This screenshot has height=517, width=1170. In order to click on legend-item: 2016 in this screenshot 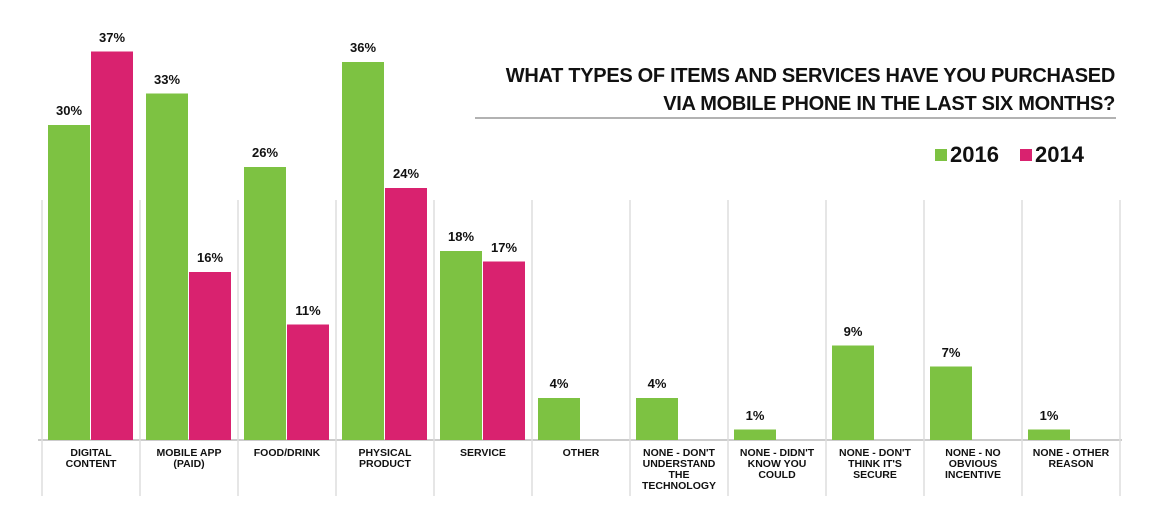, I will do `click(967, 155)`.